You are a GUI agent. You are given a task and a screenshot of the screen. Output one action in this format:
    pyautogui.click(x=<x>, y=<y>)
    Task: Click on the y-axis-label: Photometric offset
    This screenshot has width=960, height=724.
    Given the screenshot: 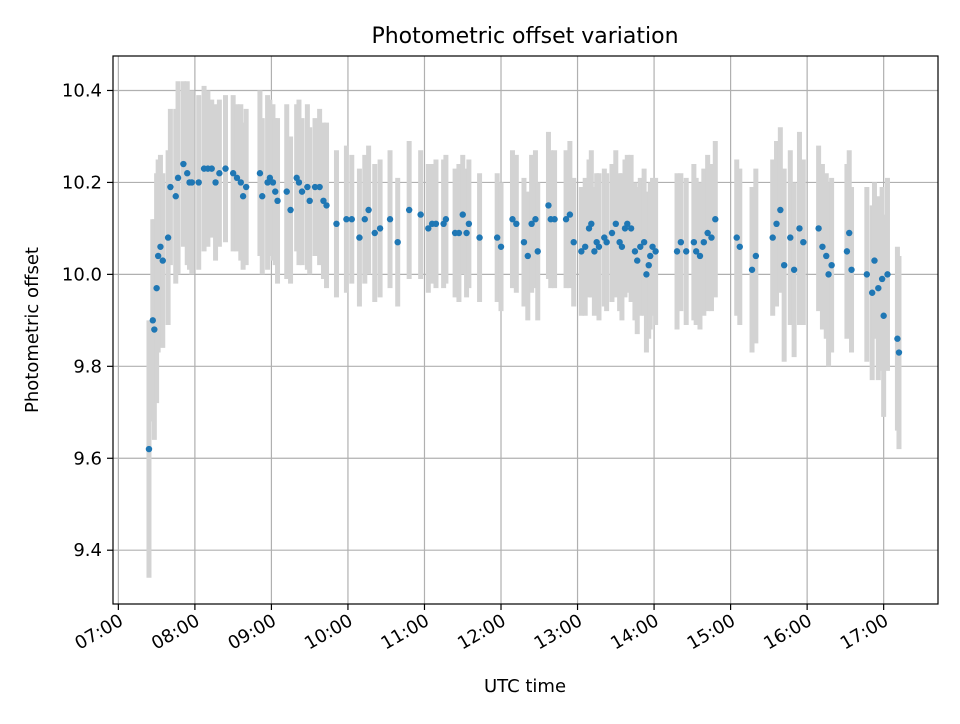 What is the action you would take?
    pyautogui.click(x=32, y=330)
    